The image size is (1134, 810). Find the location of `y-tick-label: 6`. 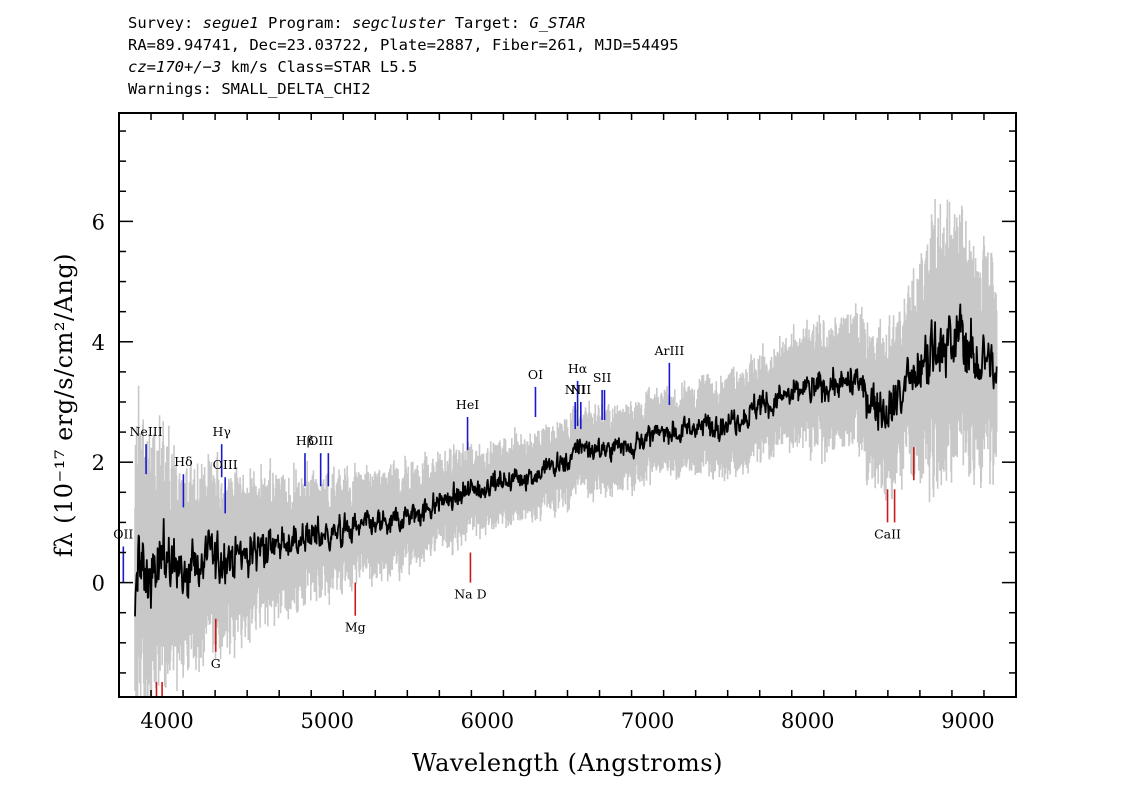

y-tick-label: 6 is located at coordinates (98, 222).